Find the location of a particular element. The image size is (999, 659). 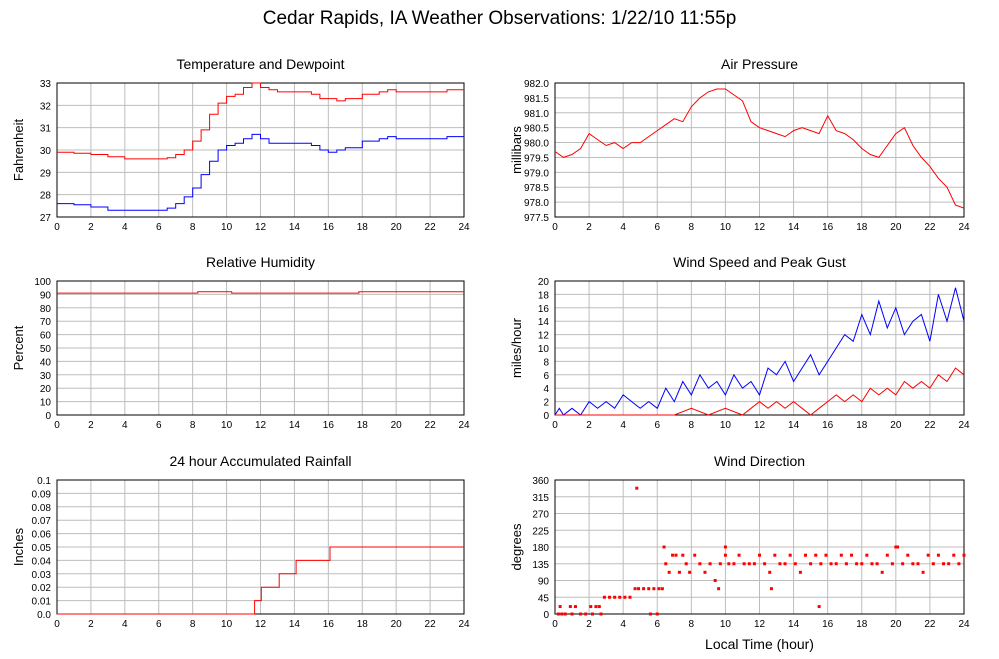

temp-x-tick-label: 2 is located at coordinates (91, 227).